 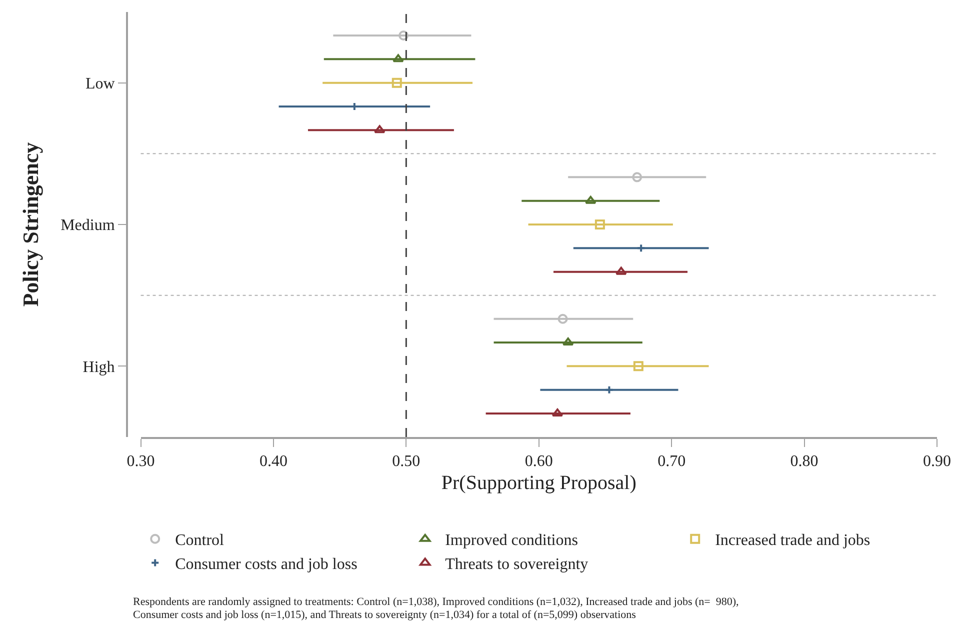 I want to click on x-tick-label: 0.90, so click(x=937, y=461).